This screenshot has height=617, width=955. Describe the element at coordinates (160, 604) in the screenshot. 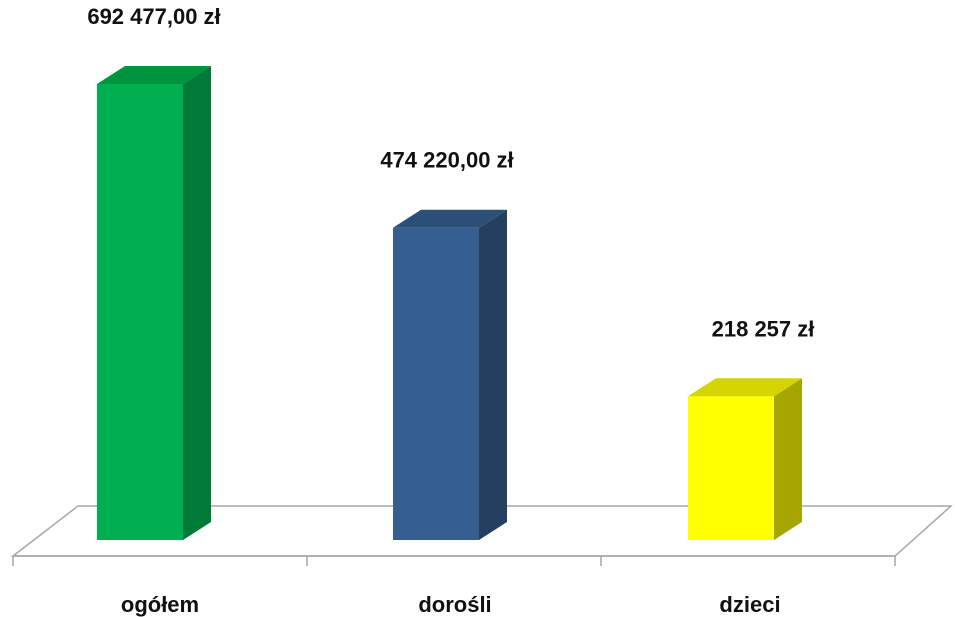

I see `category-label-ogolem: ogółem` at that location.